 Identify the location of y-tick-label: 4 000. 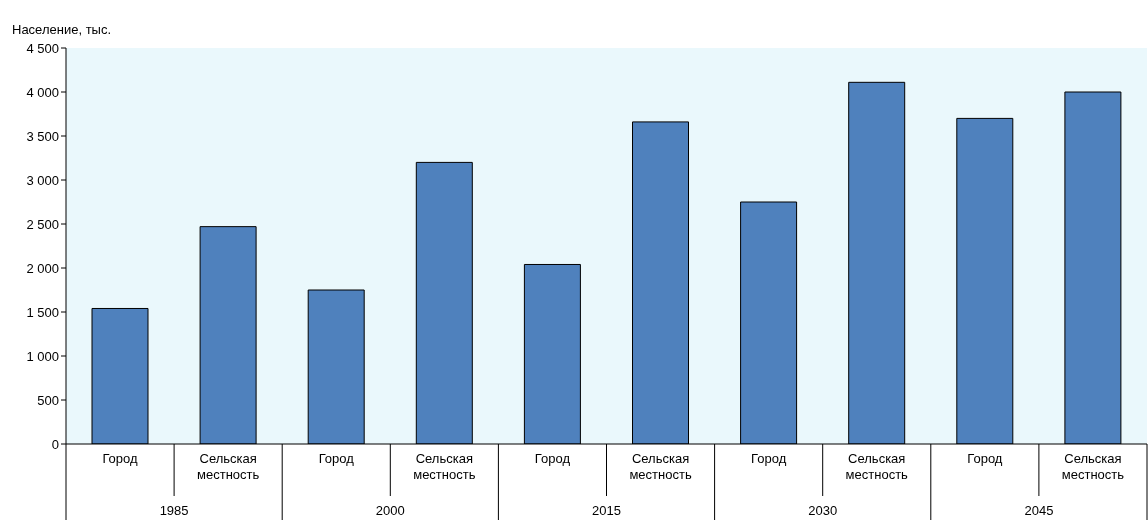
(42, 92).